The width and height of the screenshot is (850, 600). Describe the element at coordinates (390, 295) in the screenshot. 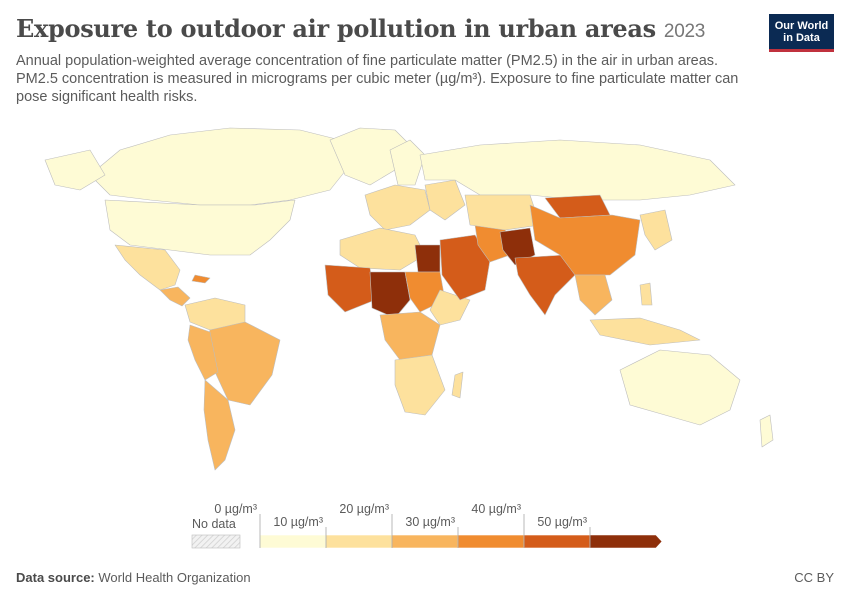

I see `region-sahel` at that location.